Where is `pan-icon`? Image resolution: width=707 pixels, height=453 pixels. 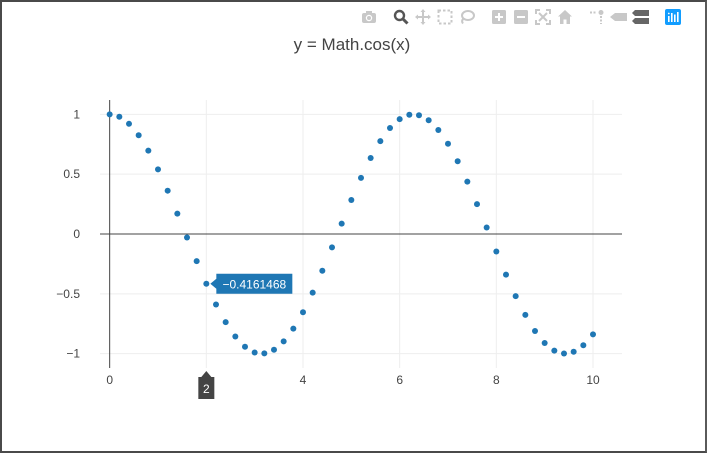 pan-icon is located at coordinates (423, 17).